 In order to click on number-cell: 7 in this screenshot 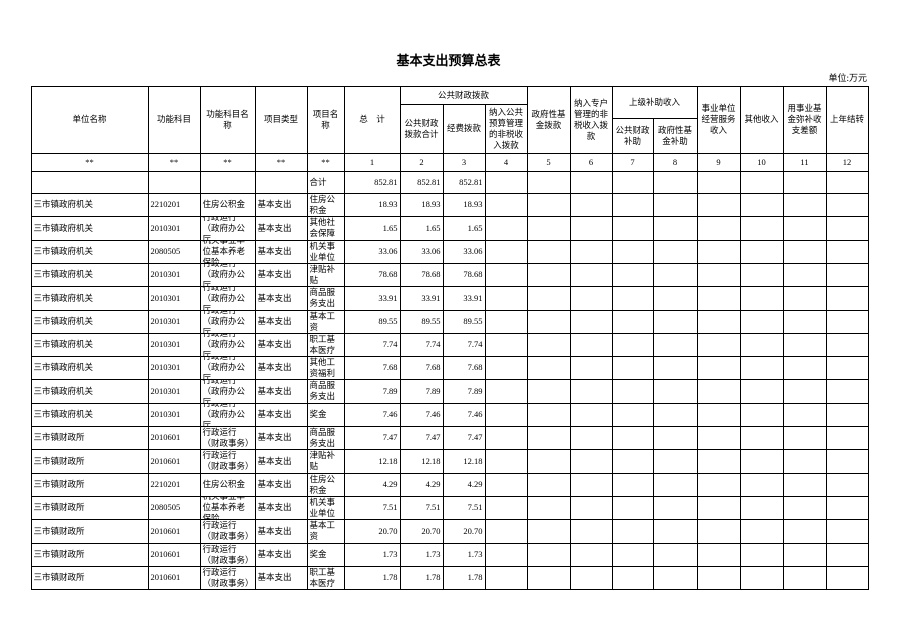, I will do `click(632, 162)`.